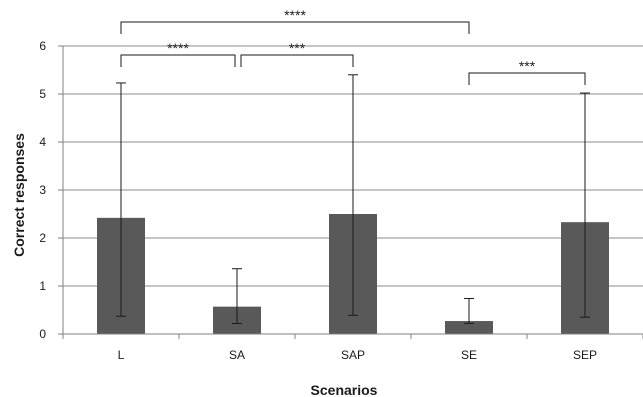 Image resolution: width=643 pixels, height=397 pixels. What do you see at coordinates (42, 286) in the screenshot?
I see `y-tick-label: 1` at bounding box center [42, 286].